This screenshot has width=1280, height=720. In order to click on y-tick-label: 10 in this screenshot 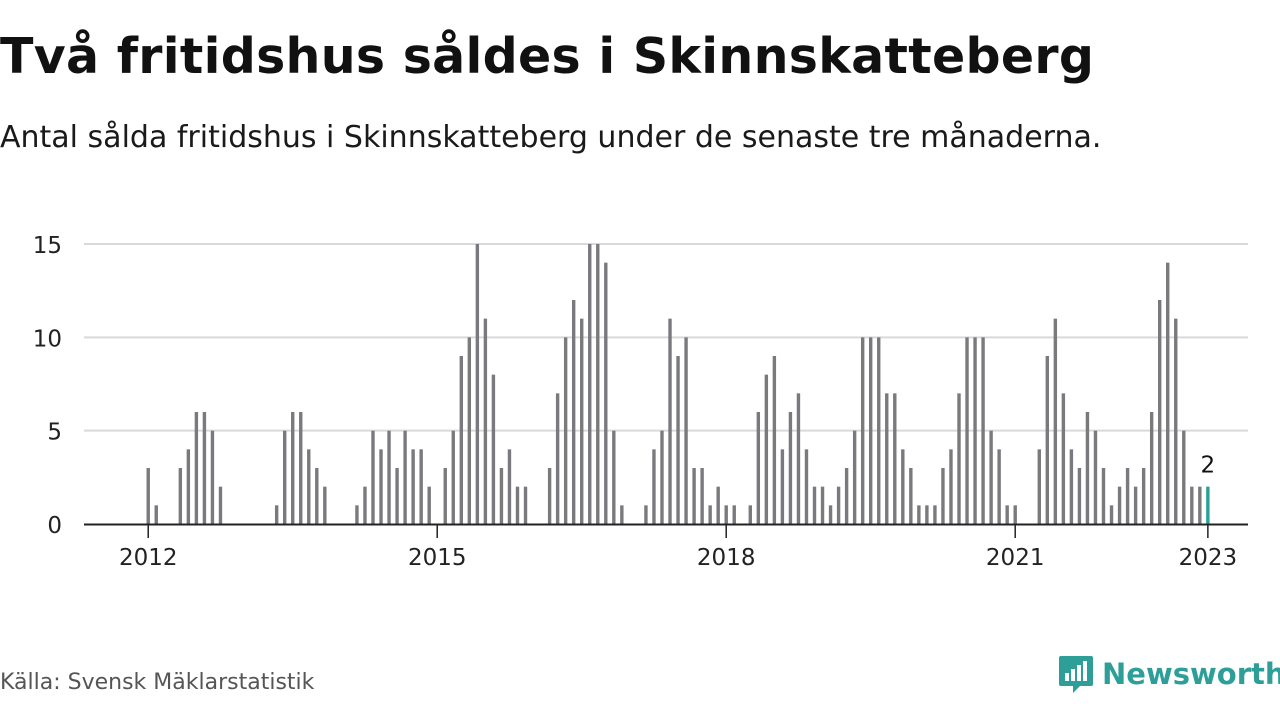, I will do `click(47, 339)`.